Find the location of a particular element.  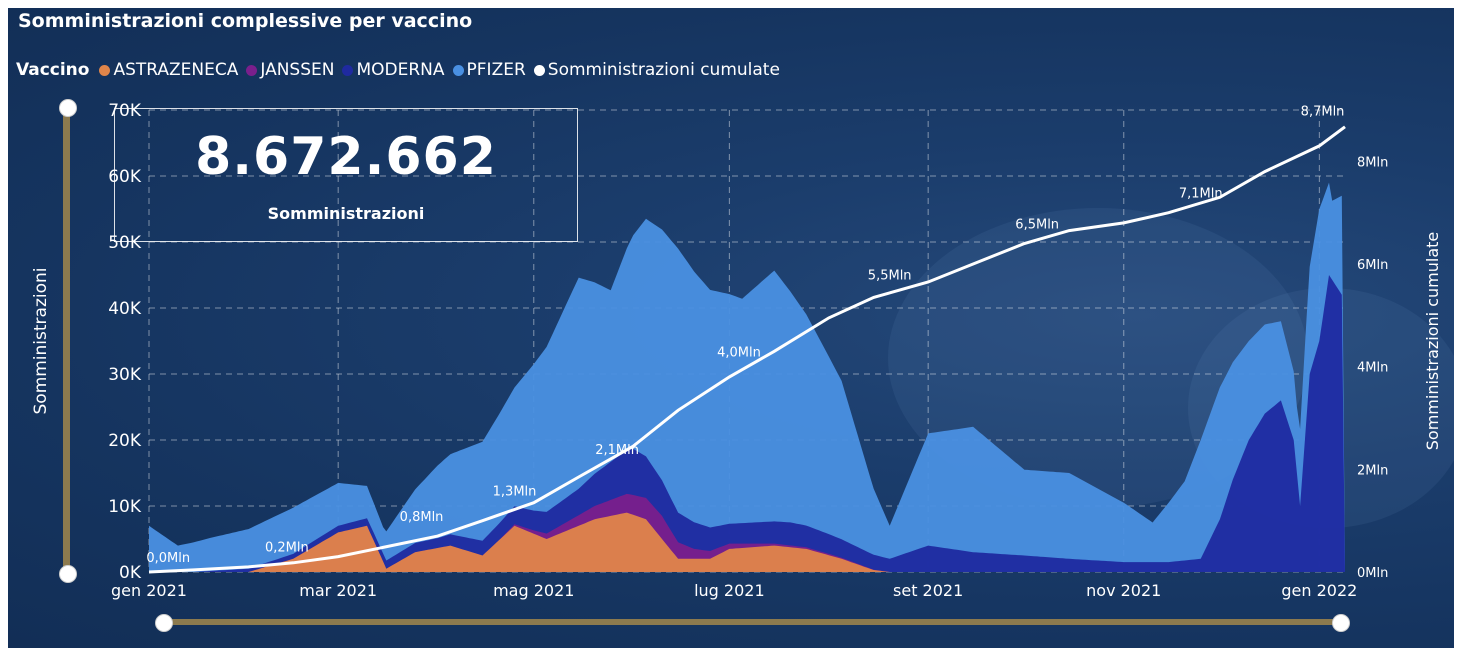

legend-label: Somministrazioni cumulate is located at coordinates (663, 70).